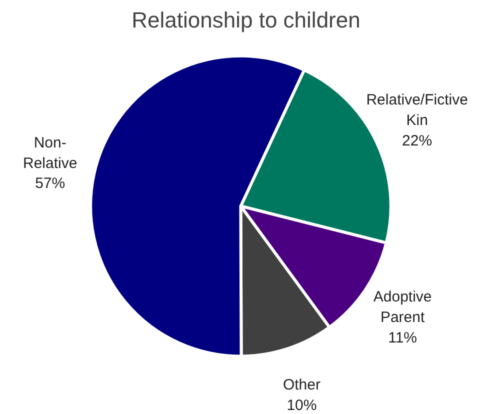 This screenshot has height=414, width=491. I want to click on chart-title: Relationship to children, so click(246, 20).